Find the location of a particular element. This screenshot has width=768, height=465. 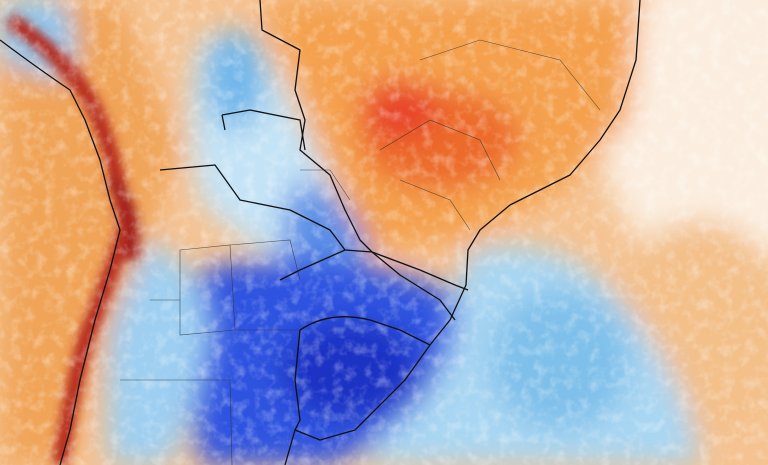

bolivia-paraguay-border is located at coordinates (252, 195).